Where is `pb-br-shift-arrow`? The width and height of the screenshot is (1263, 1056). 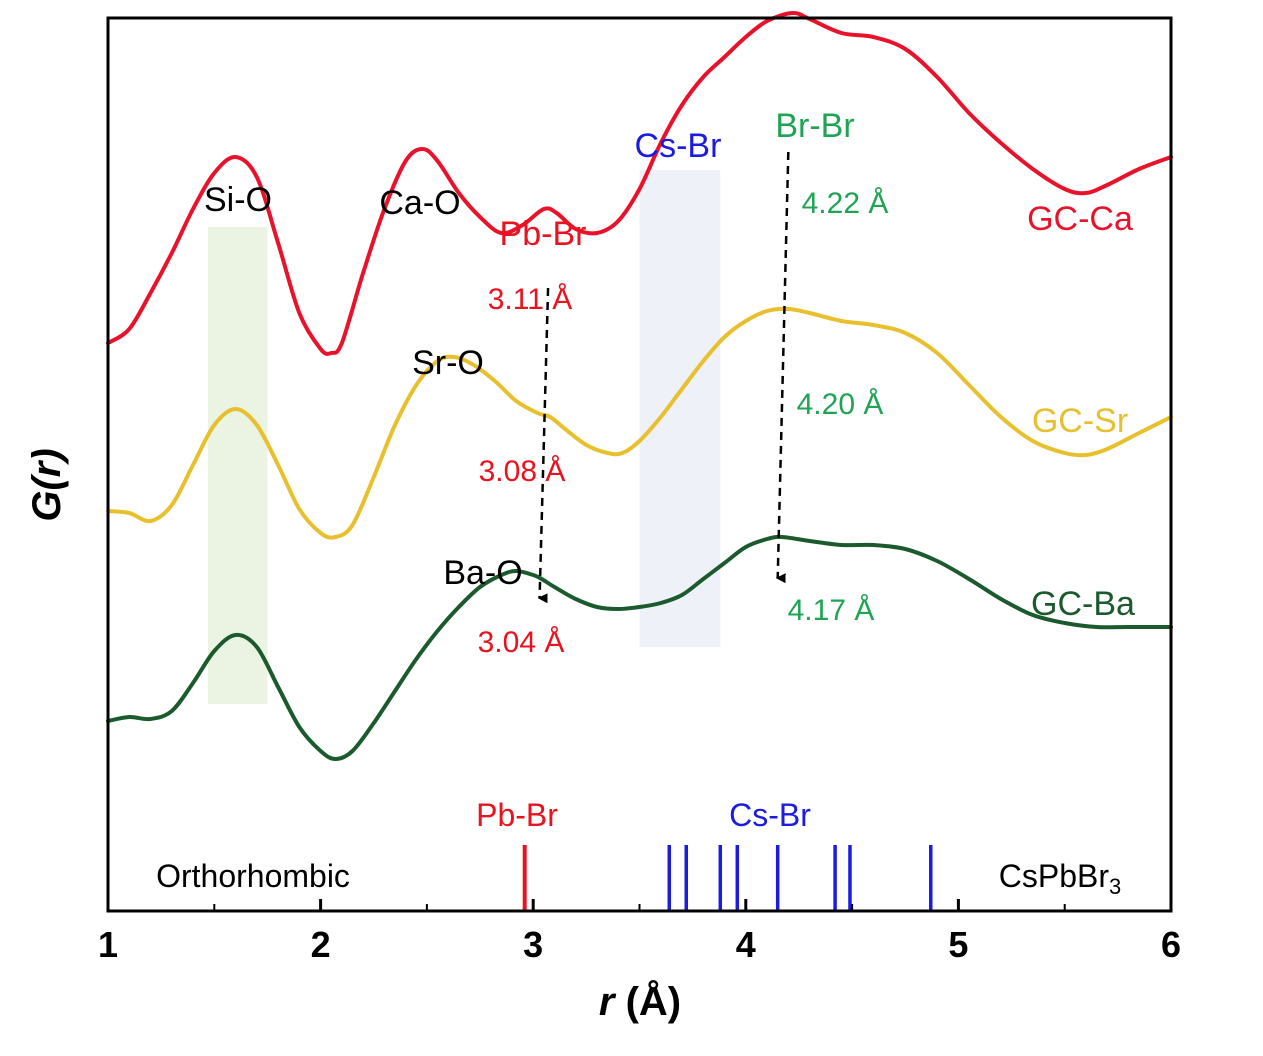
pb-br-shift-arrow is located at coordinates (543, 445).